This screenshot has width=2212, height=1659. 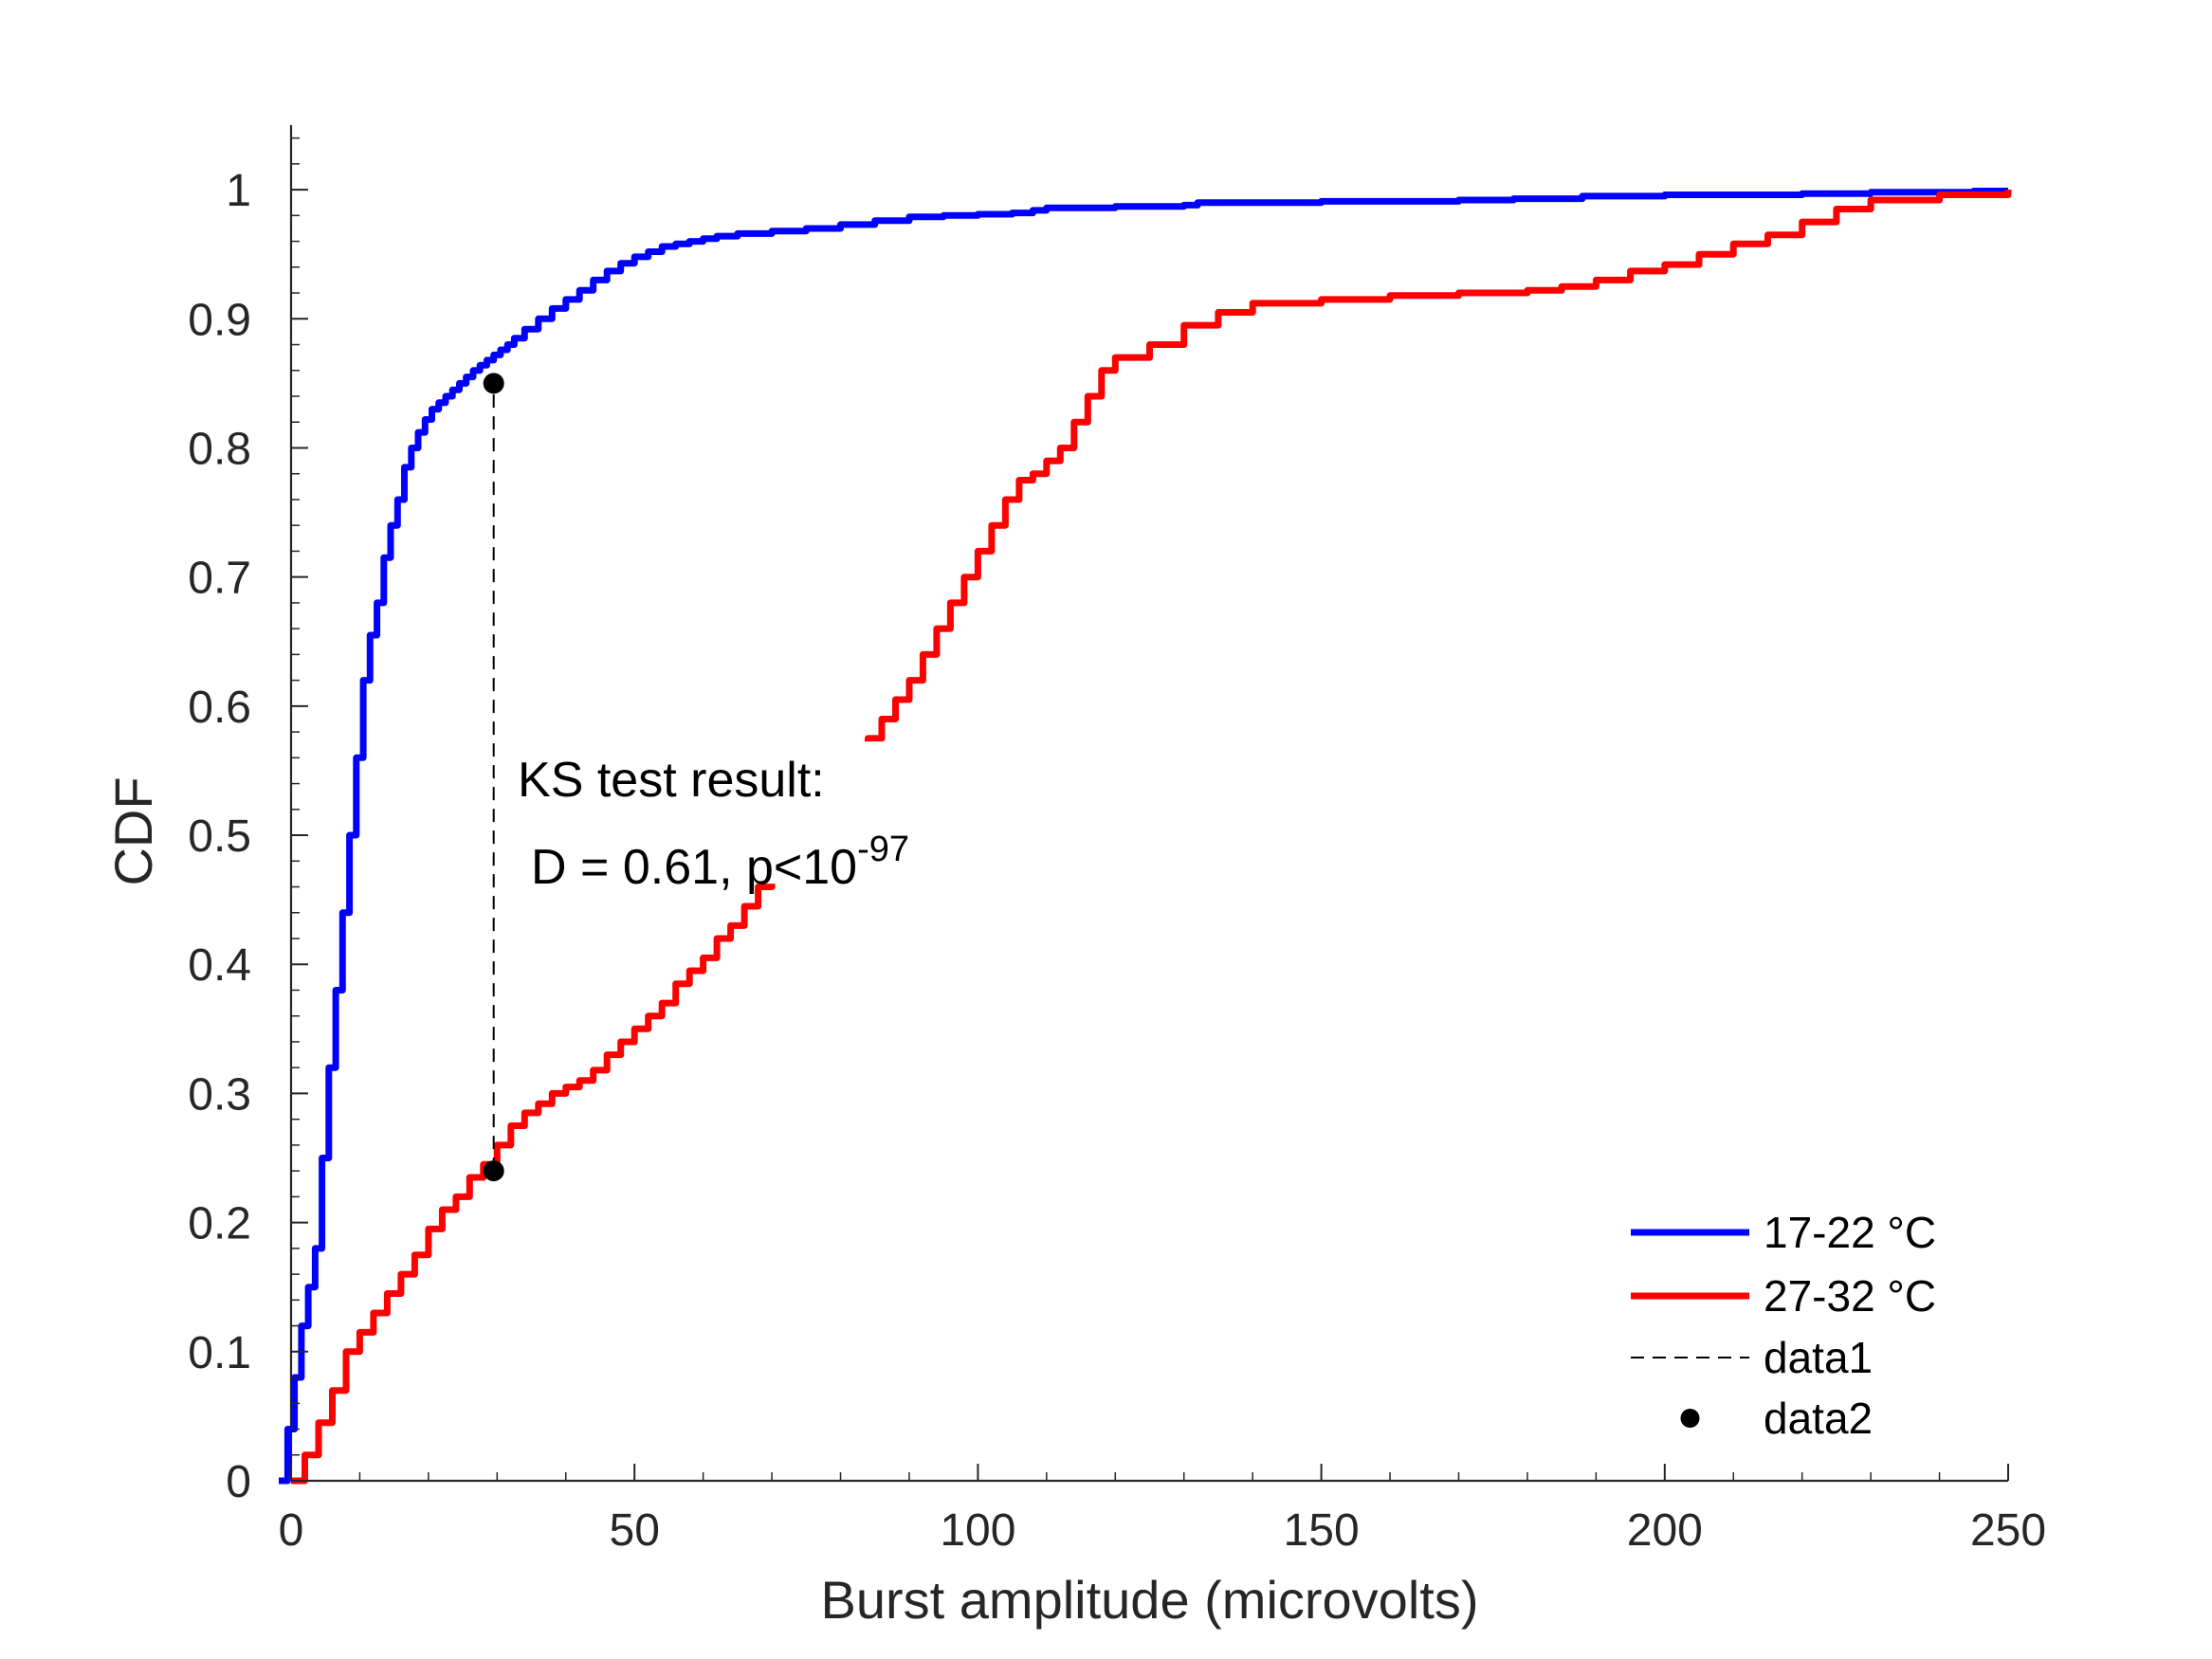 What do you see at coordinates (219, 1224) in the screenshot?
I see `y-tick-label: 0.2` at bounding box center [219, 1224].